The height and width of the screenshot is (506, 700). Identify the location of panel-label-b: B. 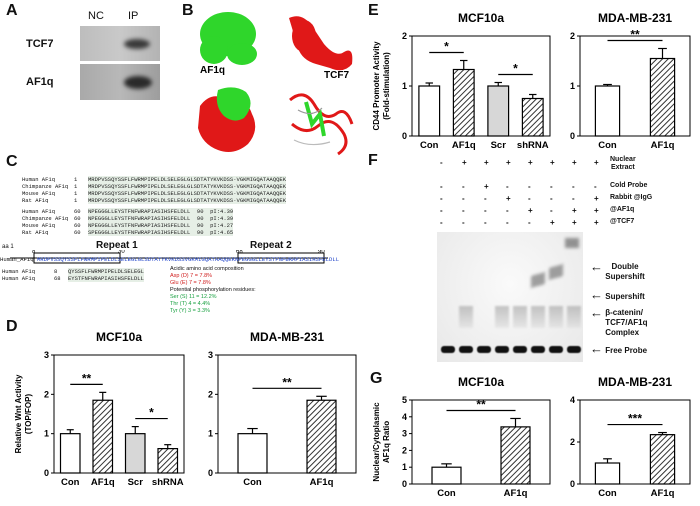
(188, 10).